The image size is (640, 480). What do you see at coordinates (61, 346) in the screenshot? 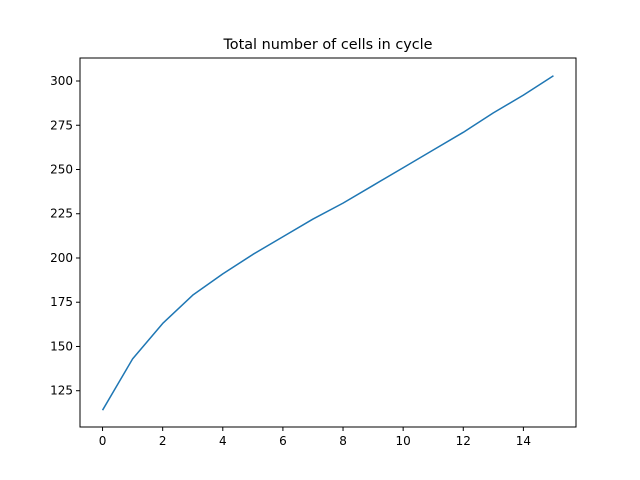
I see `y-tick-label: 150` at bounding box center [61, 346].